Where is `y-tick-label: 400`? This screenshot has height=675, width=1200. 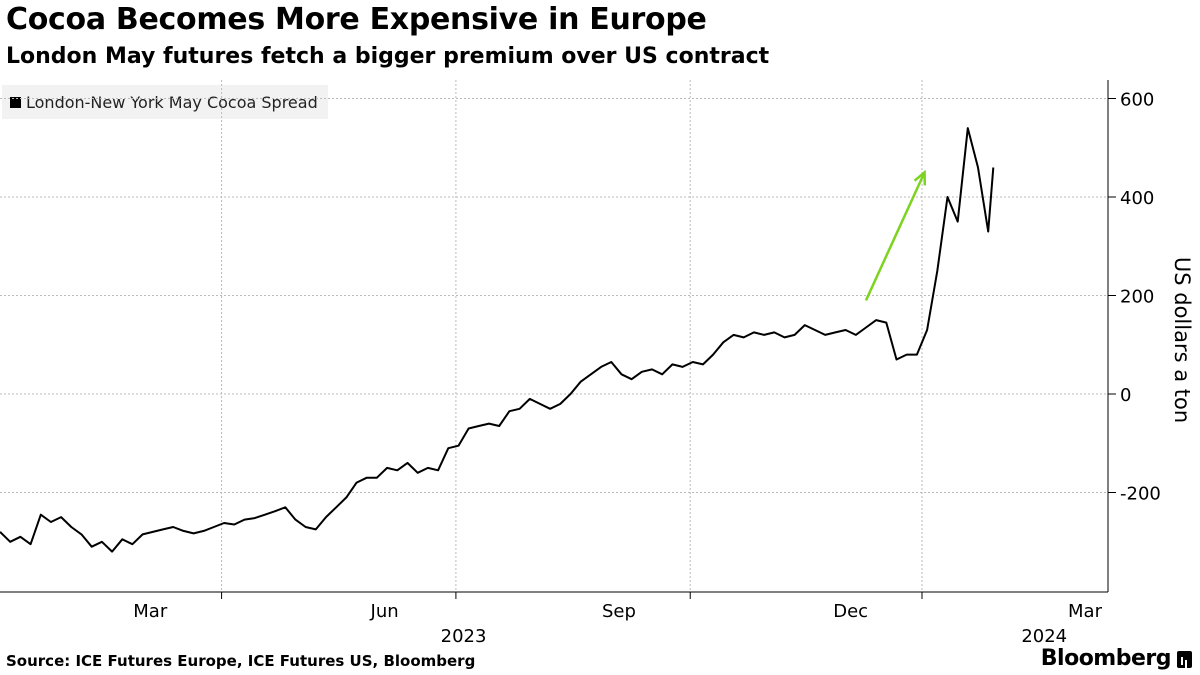
y-tick-label: 400 is located at coordinates (1137, 198).